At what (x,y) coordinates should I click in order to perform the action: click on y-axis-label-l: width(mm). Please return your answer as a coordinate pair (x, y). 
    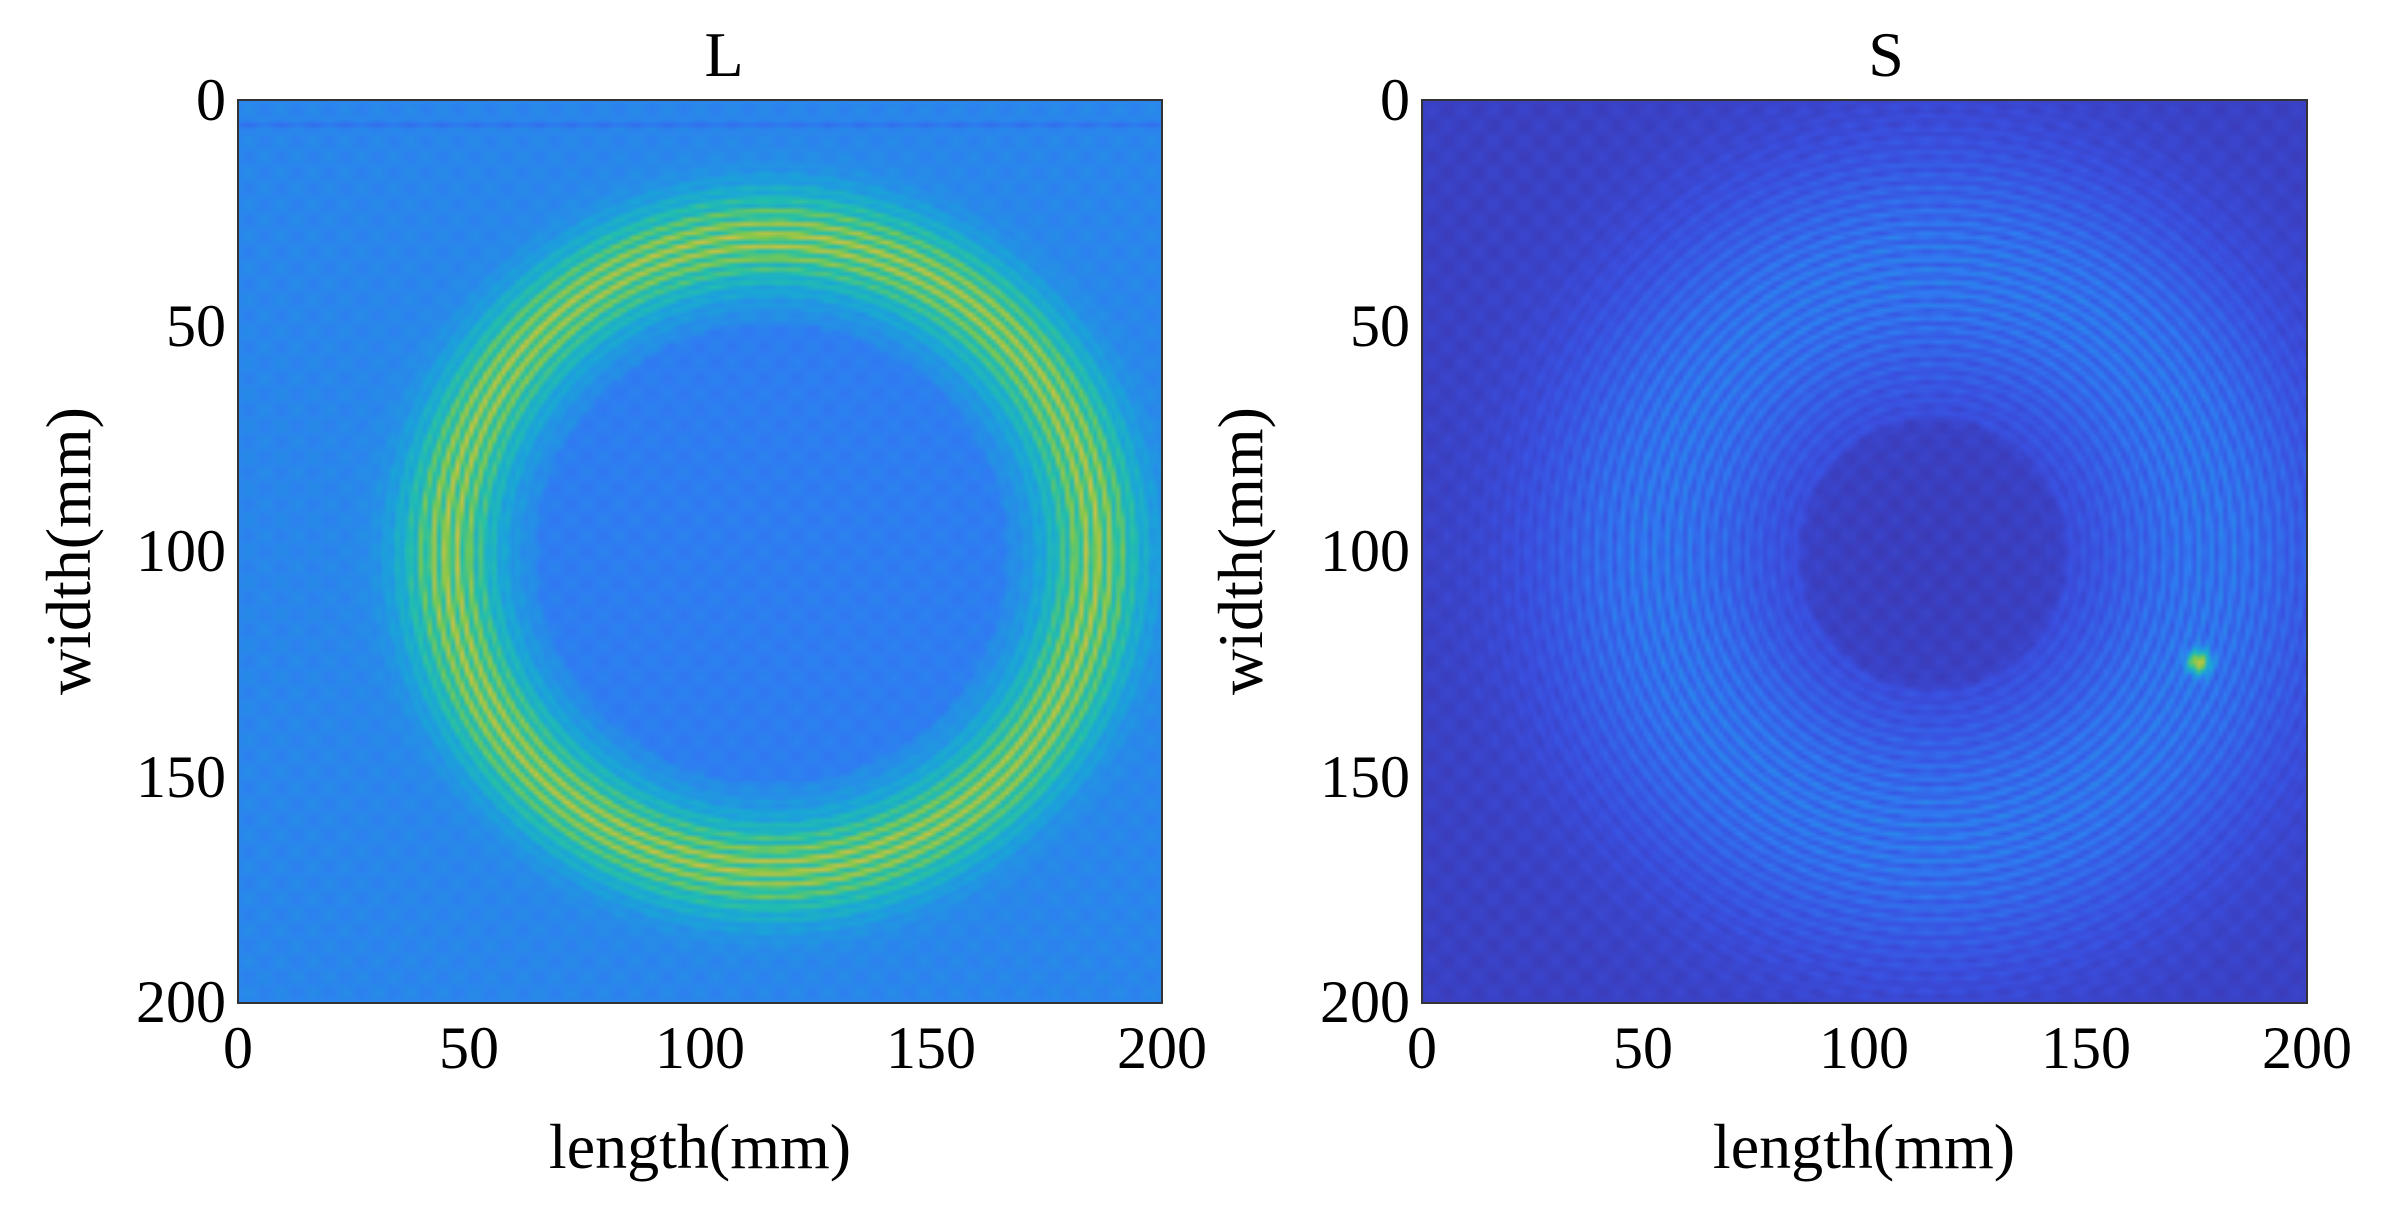
    Looking at the image, I should click on (68, 551).